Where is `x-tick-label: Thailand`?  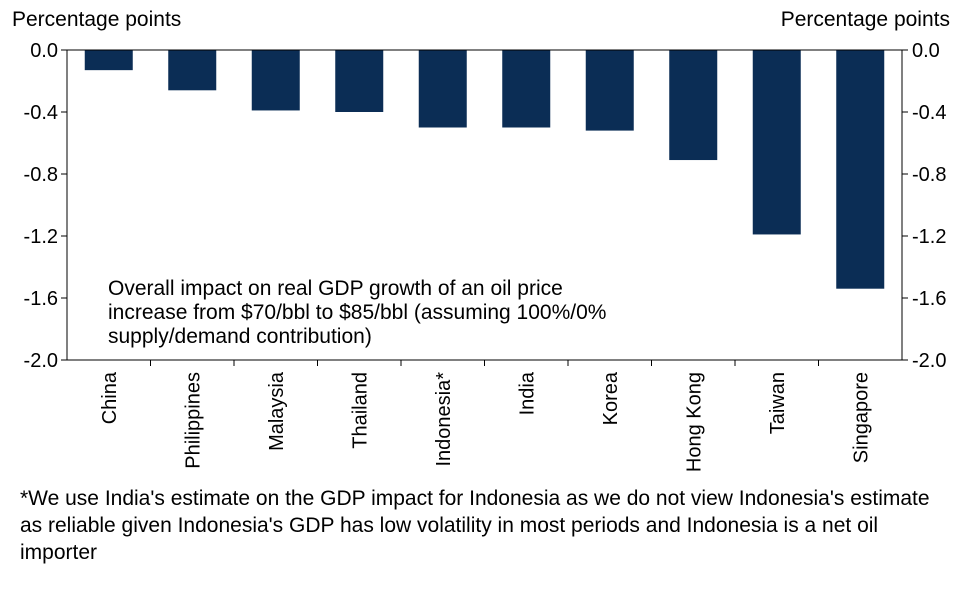 x-tick-label: Thailand is located at coordinates (360, 410).